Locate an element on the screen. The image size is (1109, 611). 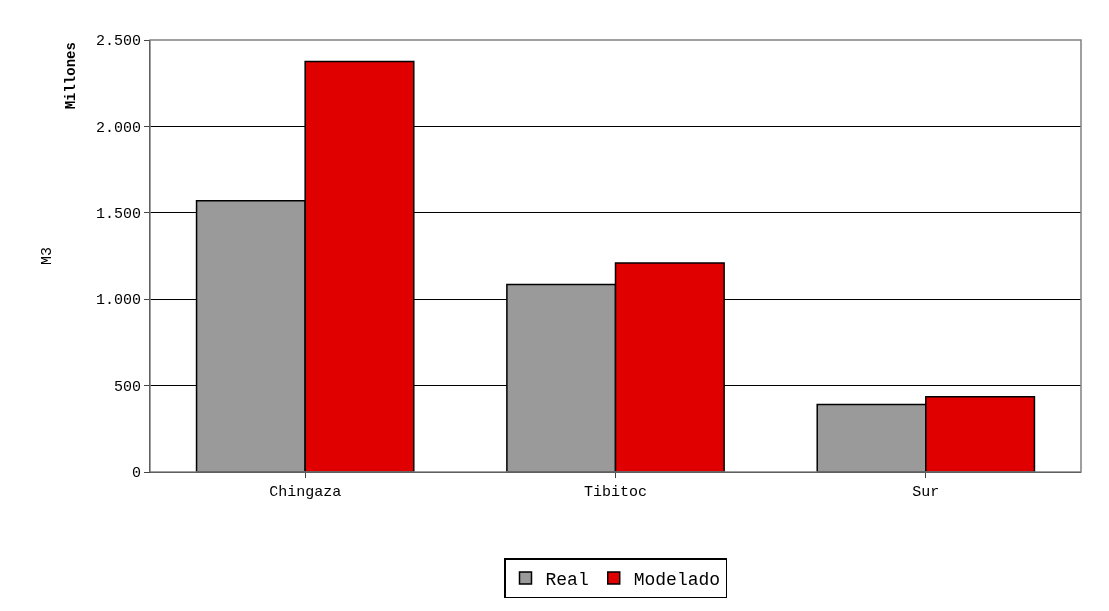
text: Millones is located at coordinates (71, 76).